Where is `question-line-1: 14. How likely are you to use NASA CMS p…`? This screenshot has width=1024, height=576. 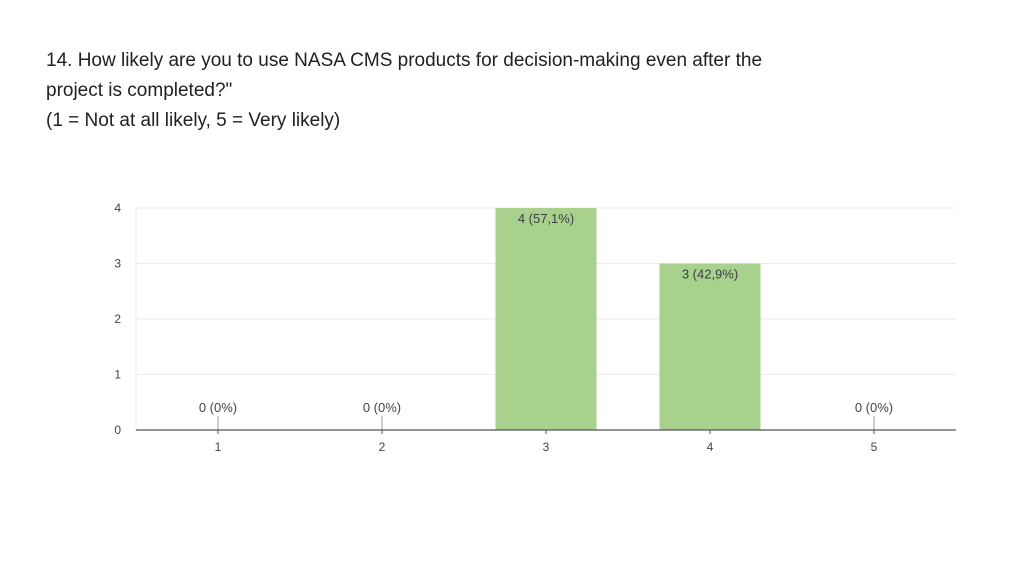
question-line-1: 14. How likely are you to use NASA CMS p… is located at coordinates (404, 60).